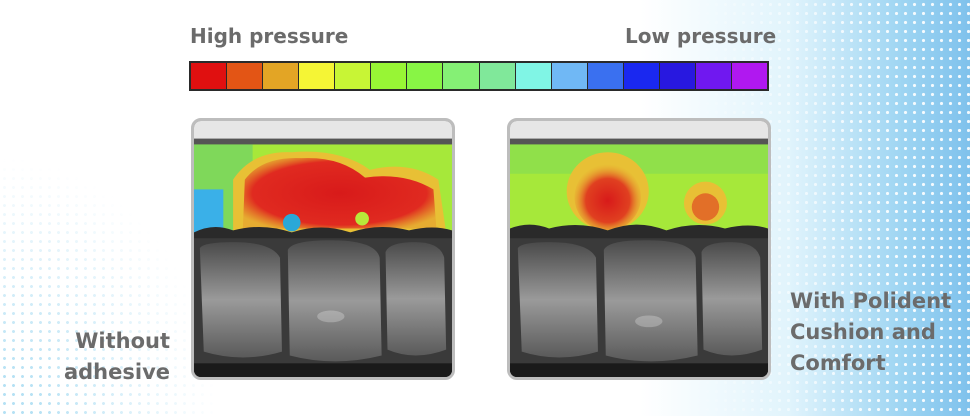  Describe the element at coordinates (838, 363) in the screenshot. I see `caption-line: Comfort` at that location.